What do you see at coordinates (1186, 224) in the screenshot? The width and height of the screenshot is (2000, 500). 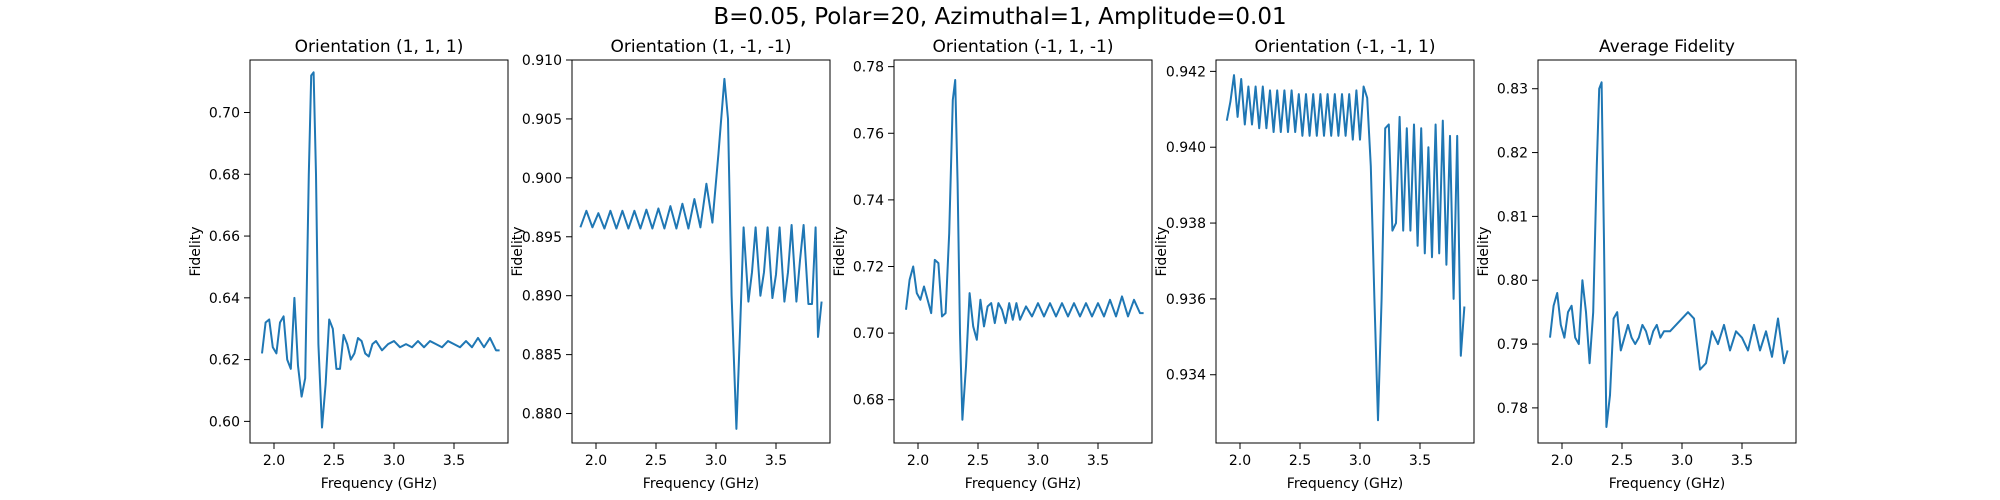 I see `y-tick-label: 0.938` at bounding box center [1186, 224].